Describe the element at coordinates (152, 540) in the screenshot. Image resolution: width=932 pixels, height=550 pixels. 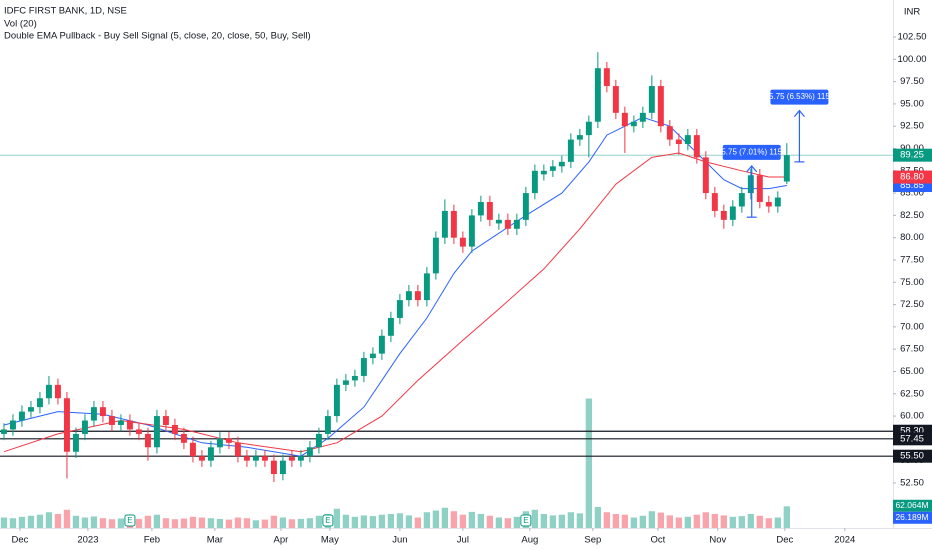
I see `x-tick-label: Feb` at that location.